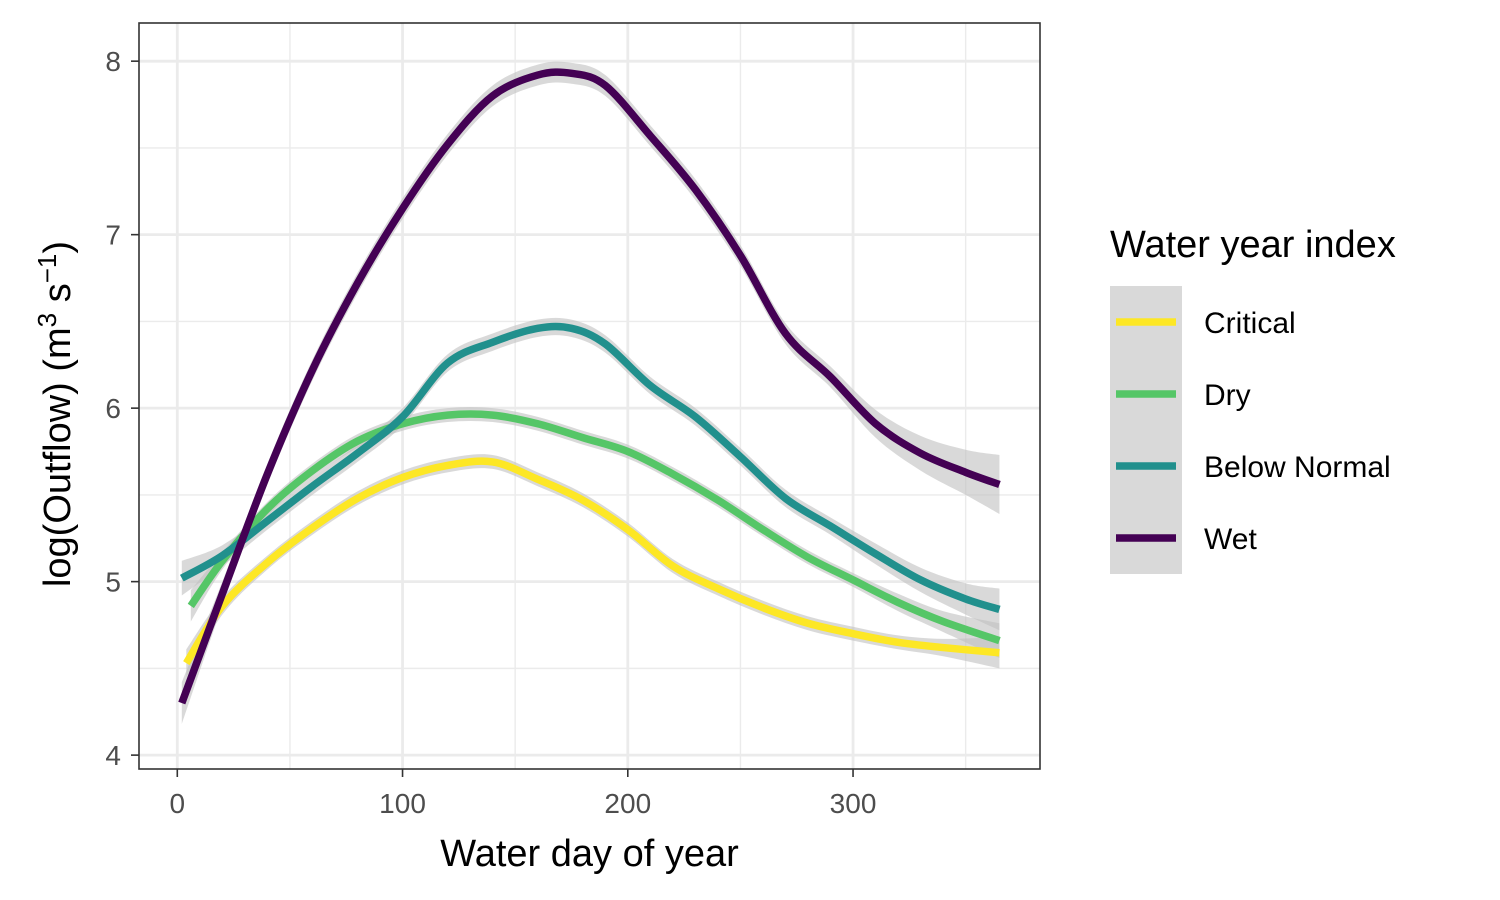  Describe the element at coordinates (58, 457) in the screenshot. I see `y-axis-title-main: log(Outflow) (m` at that location.